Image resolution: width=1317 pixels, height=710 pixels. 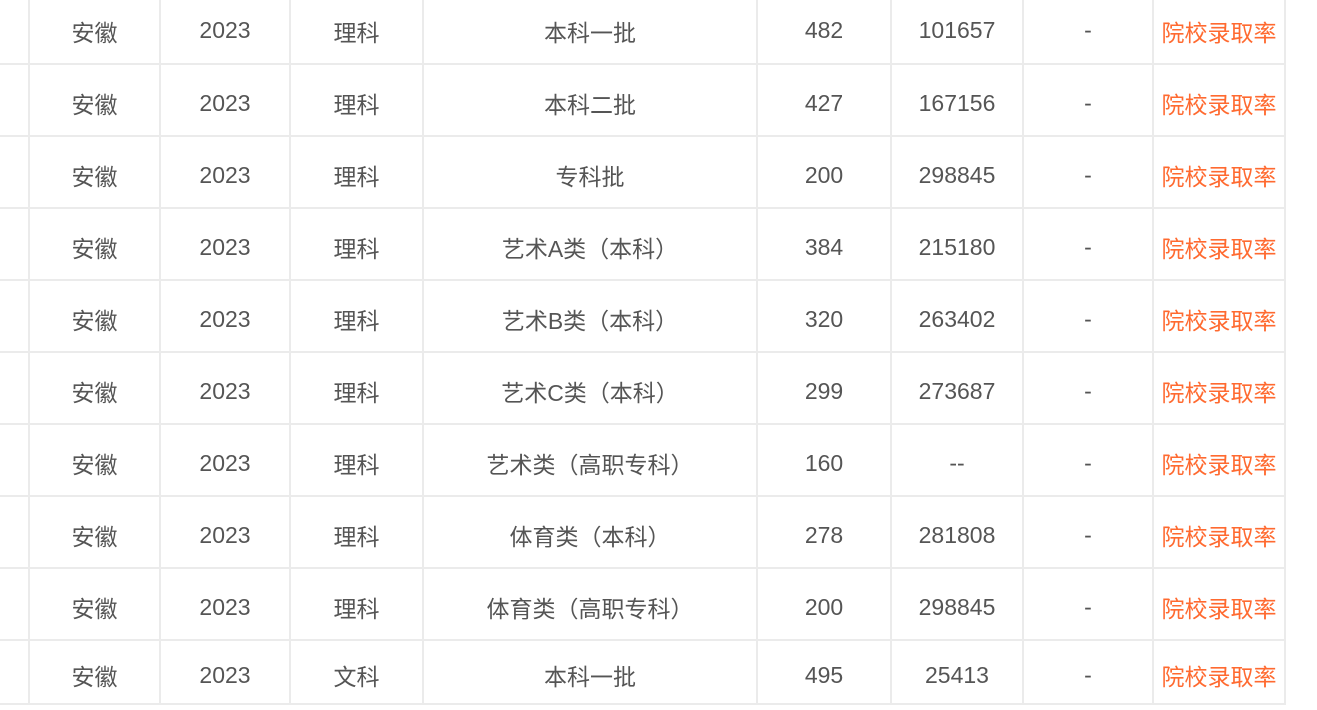 What do you see at coordinates (824, 100) in the screenshot?
I see `cell-score: 427` at bounding box center [824, 100].